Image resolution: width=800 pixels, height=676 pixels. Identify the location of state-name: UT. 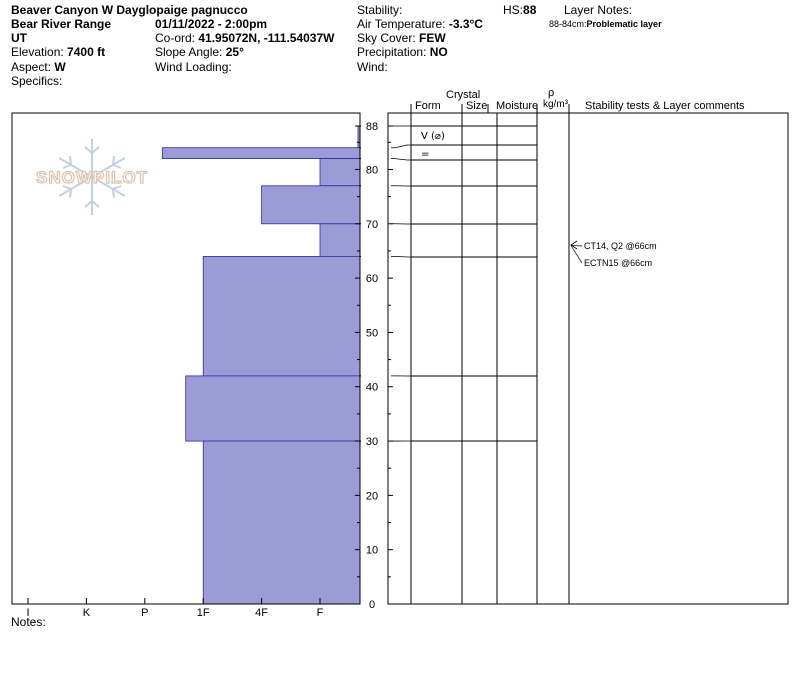
(19, 38).